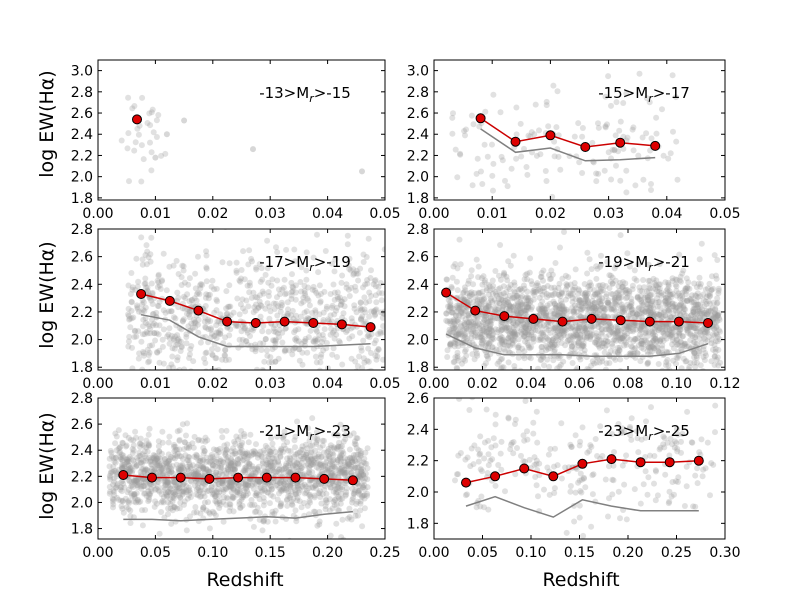 The image size is (800, 600). What do you see at coordinates (708, 323) in the screenshot?
I see `median-point` at bounding box center [708, 323].